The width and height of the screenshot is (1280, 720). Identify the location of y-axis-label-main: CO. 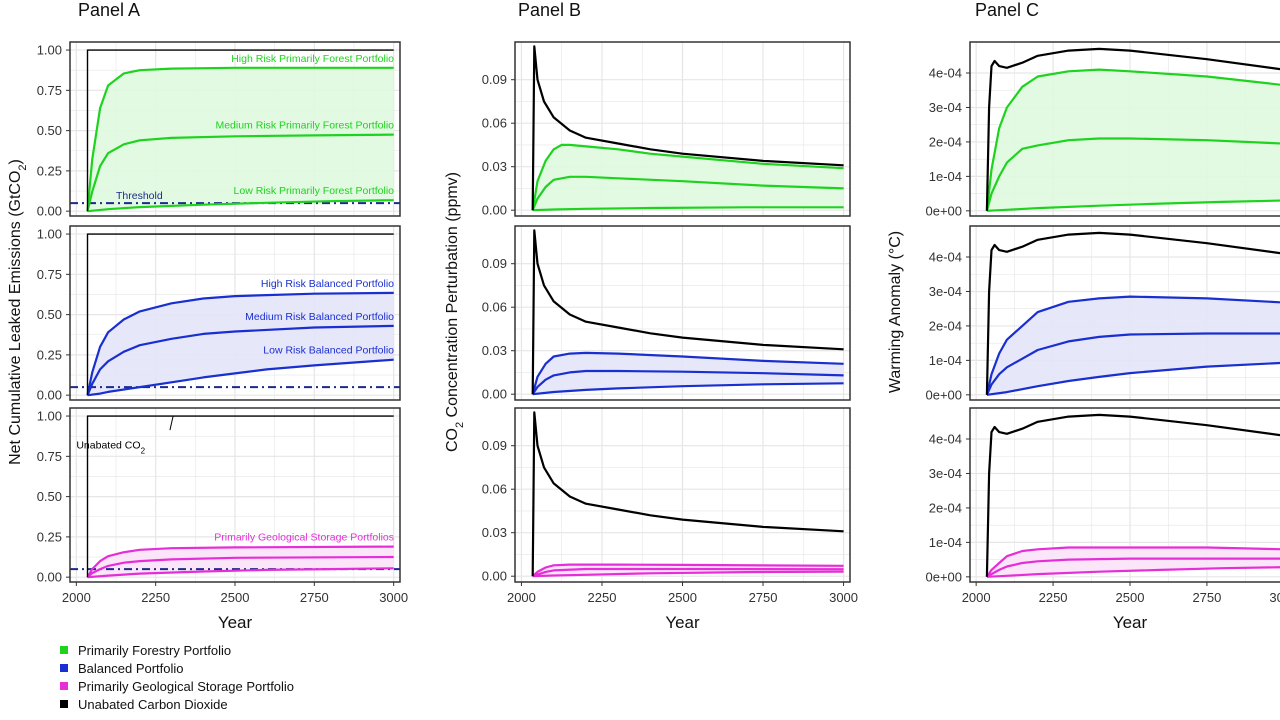
(452, 440).